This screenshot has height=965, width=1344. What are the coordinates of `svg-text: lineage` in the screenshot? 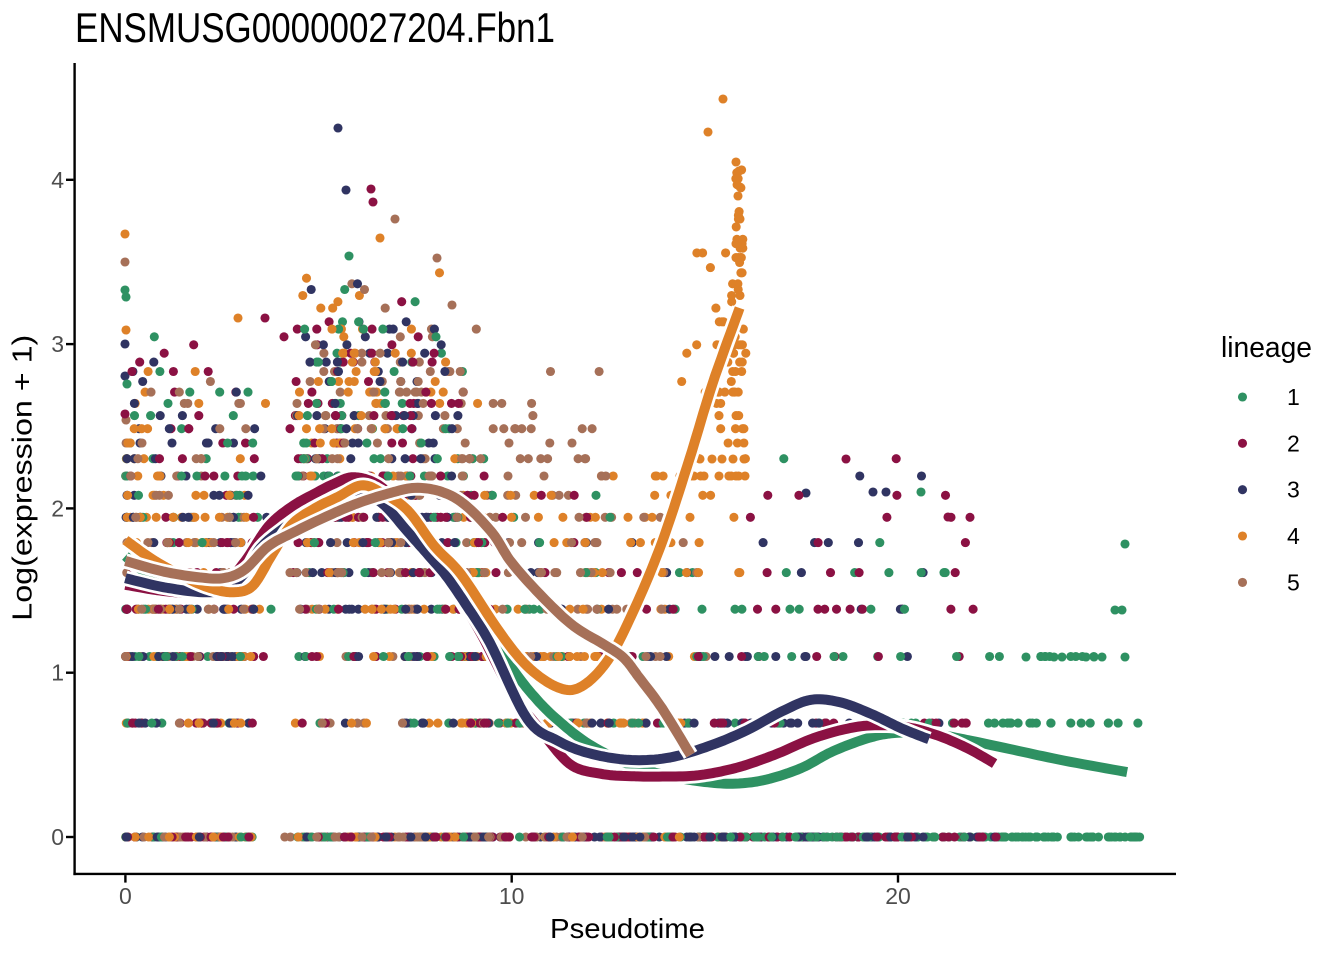 It's located at (1266, 348).